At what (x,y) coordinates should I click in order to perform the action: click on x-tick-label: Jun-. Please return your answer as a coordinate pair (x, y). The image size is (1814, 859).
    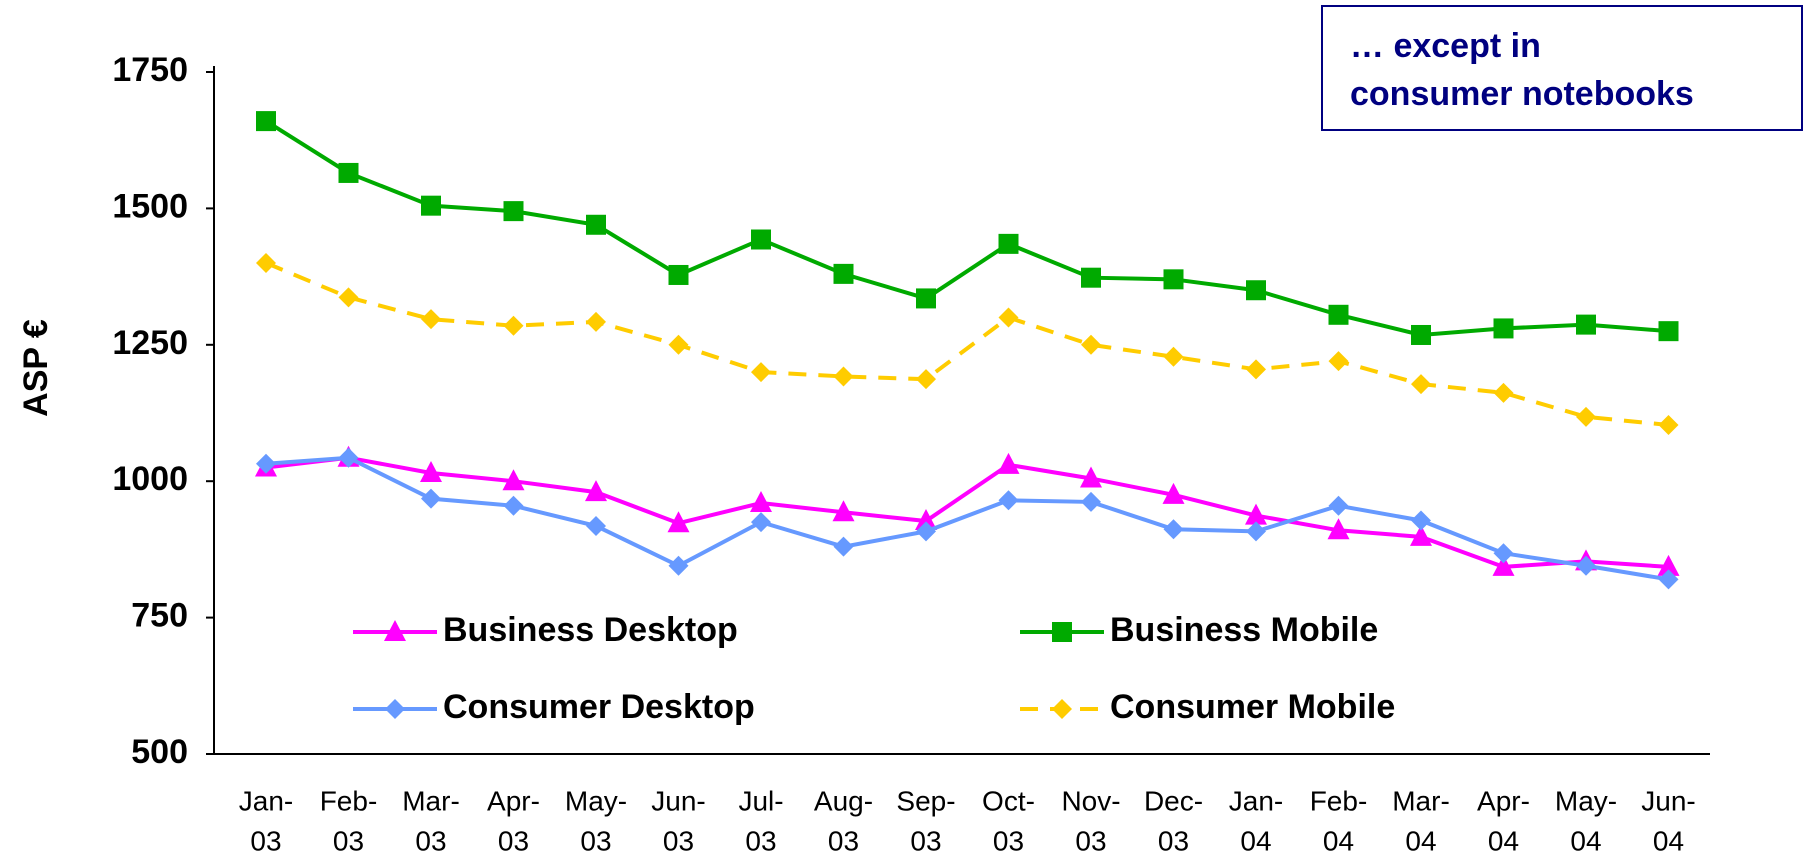
    Looking at the image, I should click on (1668, 800).